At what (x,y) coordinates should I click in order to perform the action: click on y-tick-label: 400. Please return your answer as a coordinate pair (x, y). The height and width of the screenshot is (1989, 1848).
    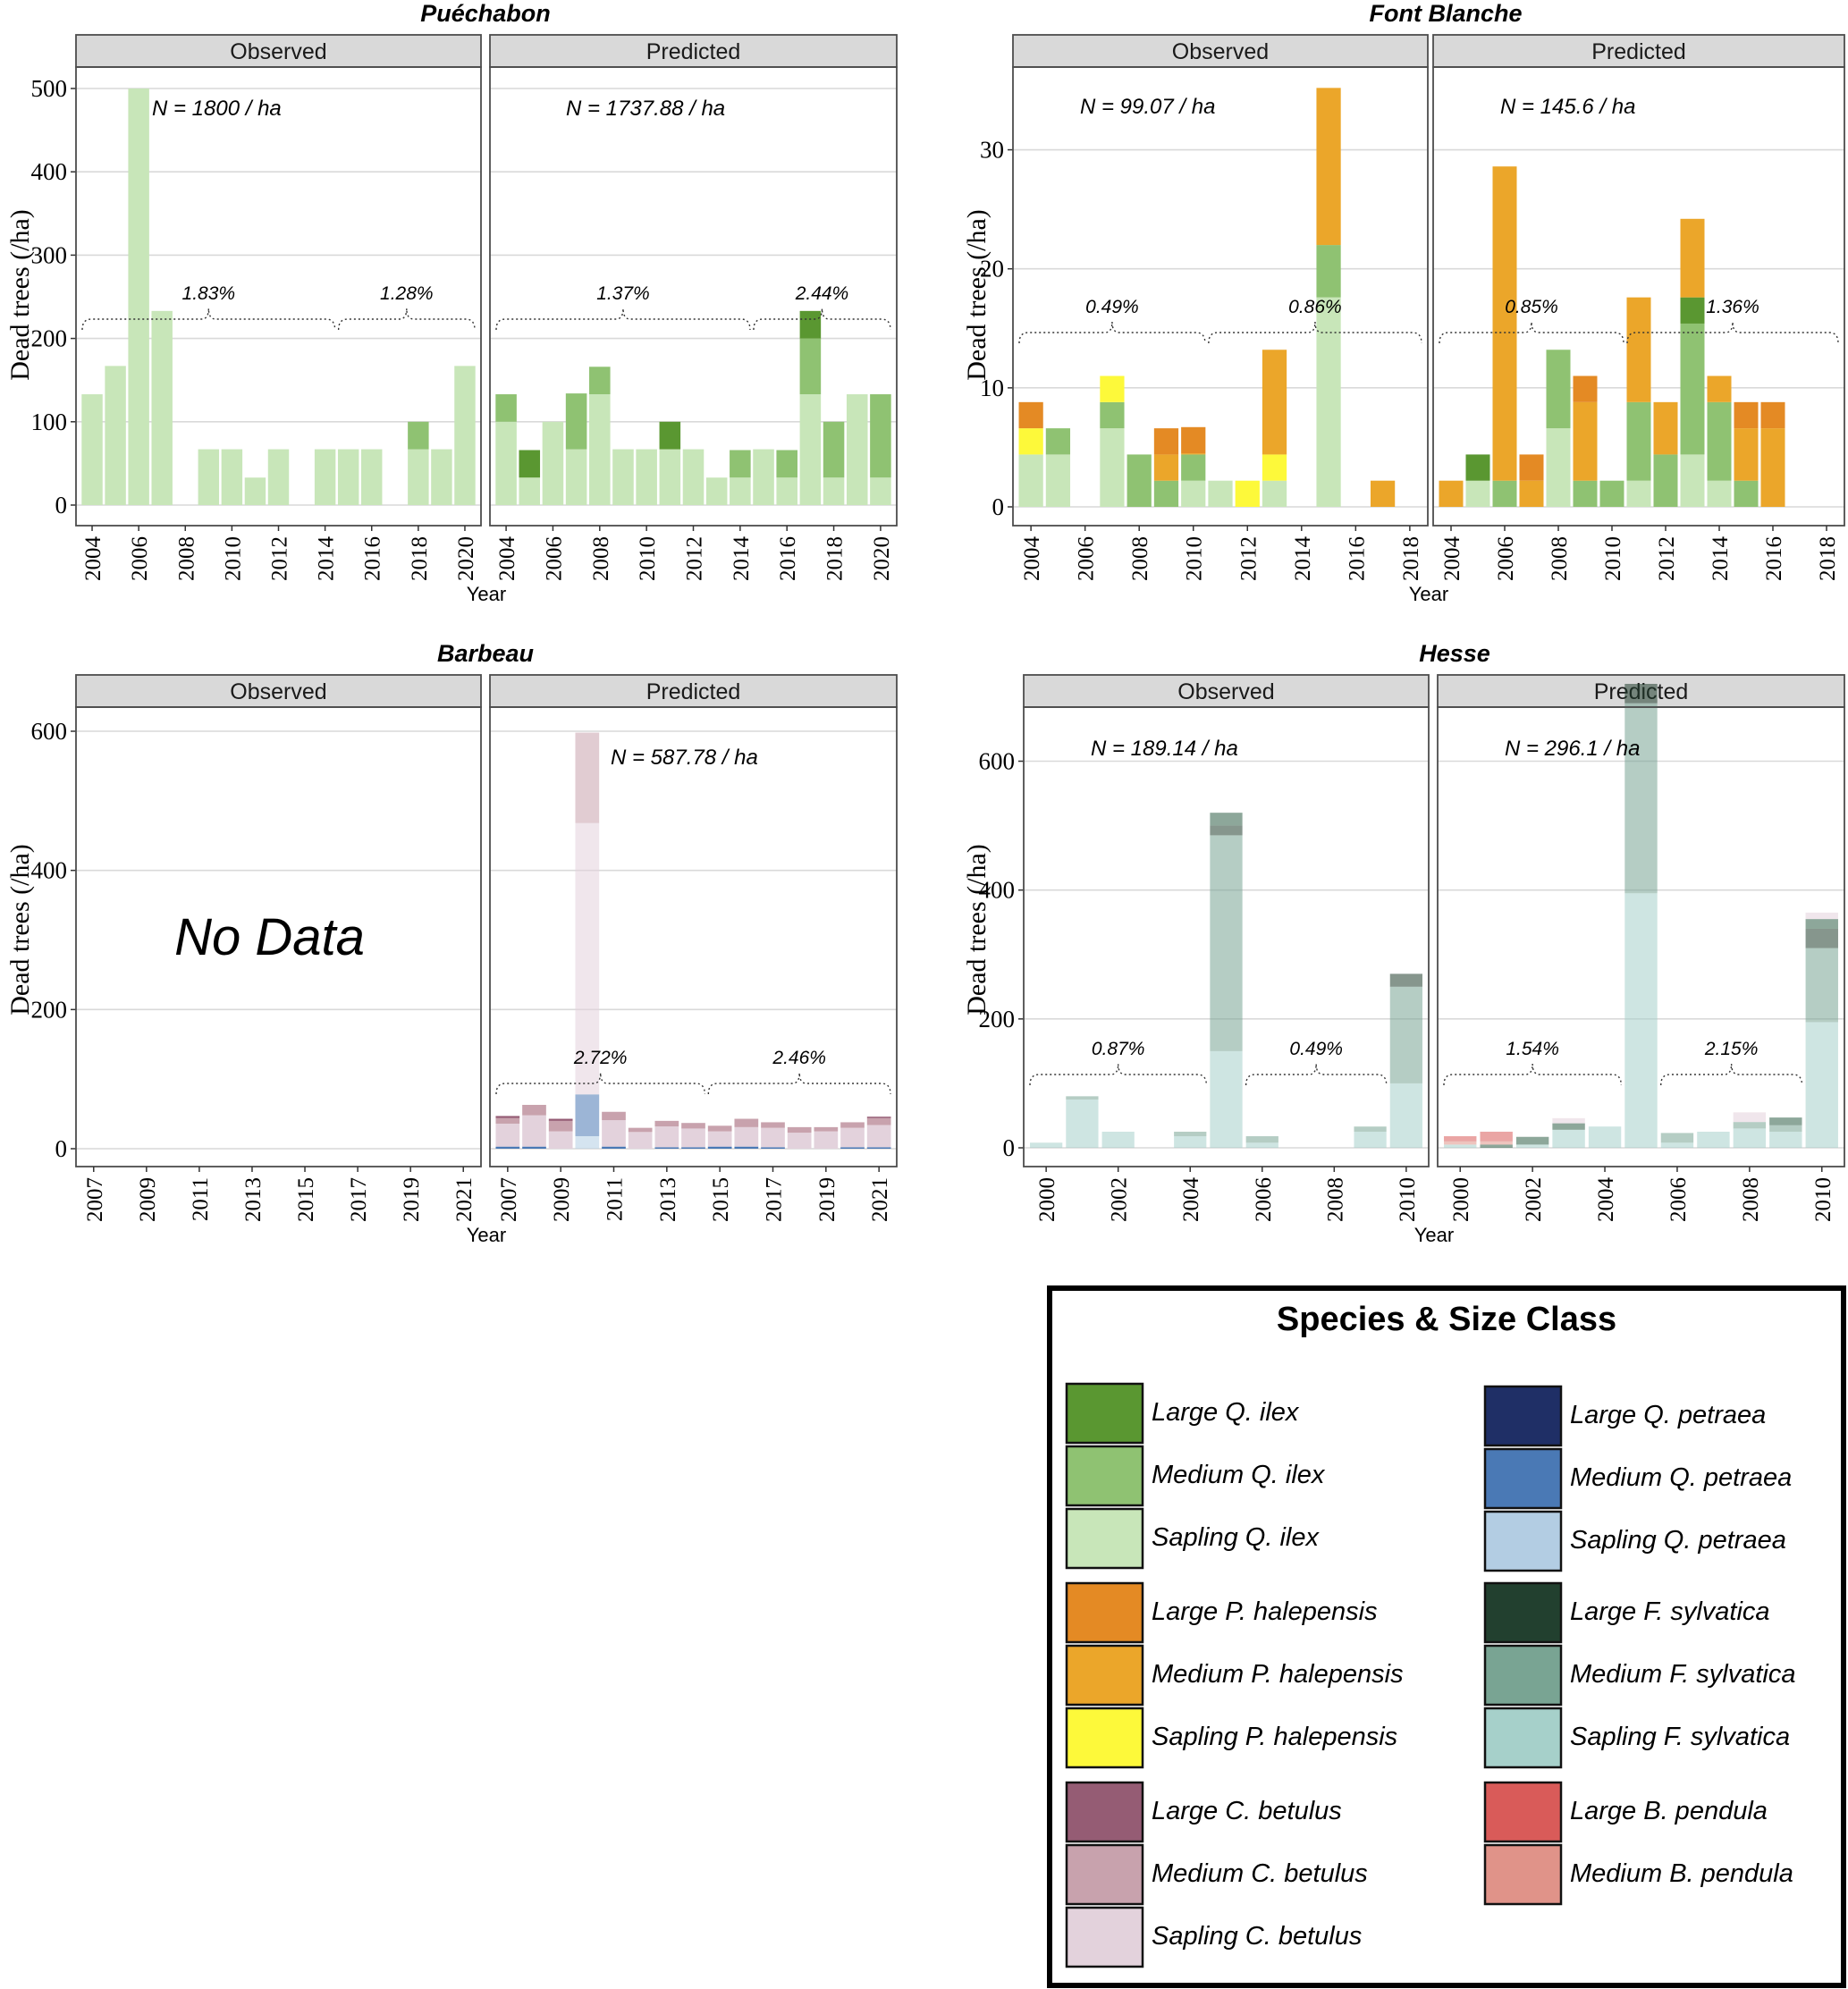
    Looking at the image, I should click on (997, 890).